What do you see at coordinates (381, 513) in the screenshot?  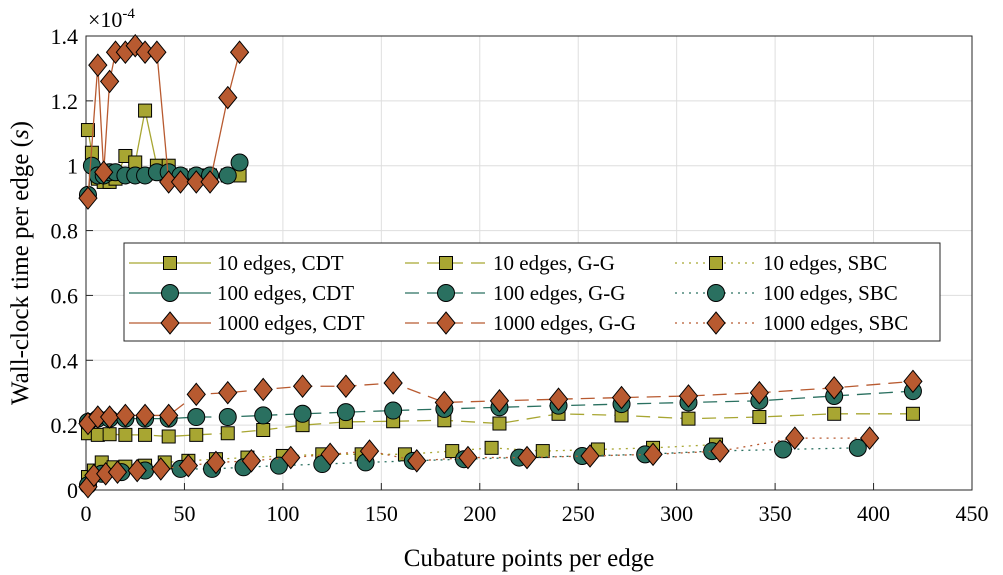 I see `x-tick-label: 150` at bounding box center [381, 513].